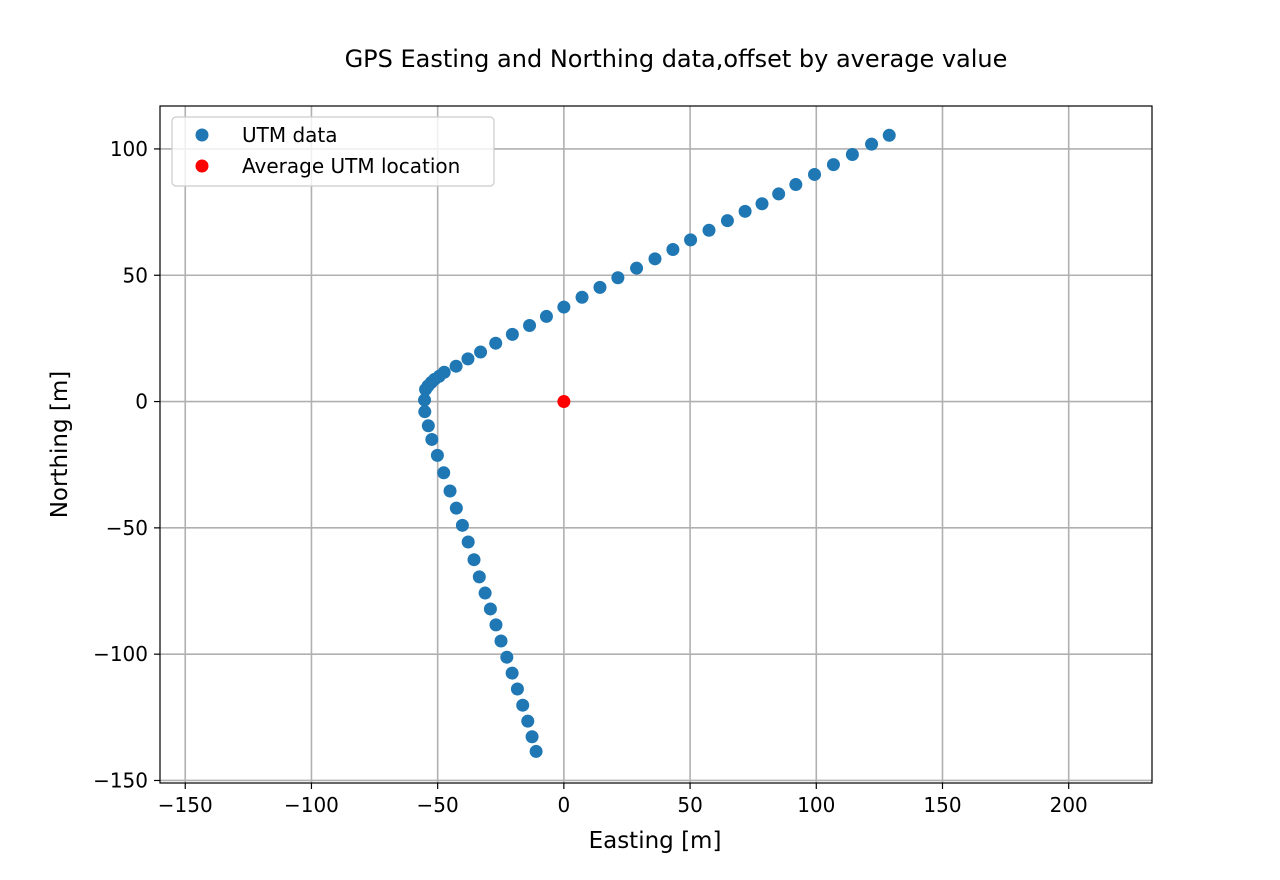 The height and width of the screenshot is (880, 1280). What do you see at coordinates (655, 841) in the screenshot?
I see `x-axis-label: Easting [m]` at bounding box center [655, 841].